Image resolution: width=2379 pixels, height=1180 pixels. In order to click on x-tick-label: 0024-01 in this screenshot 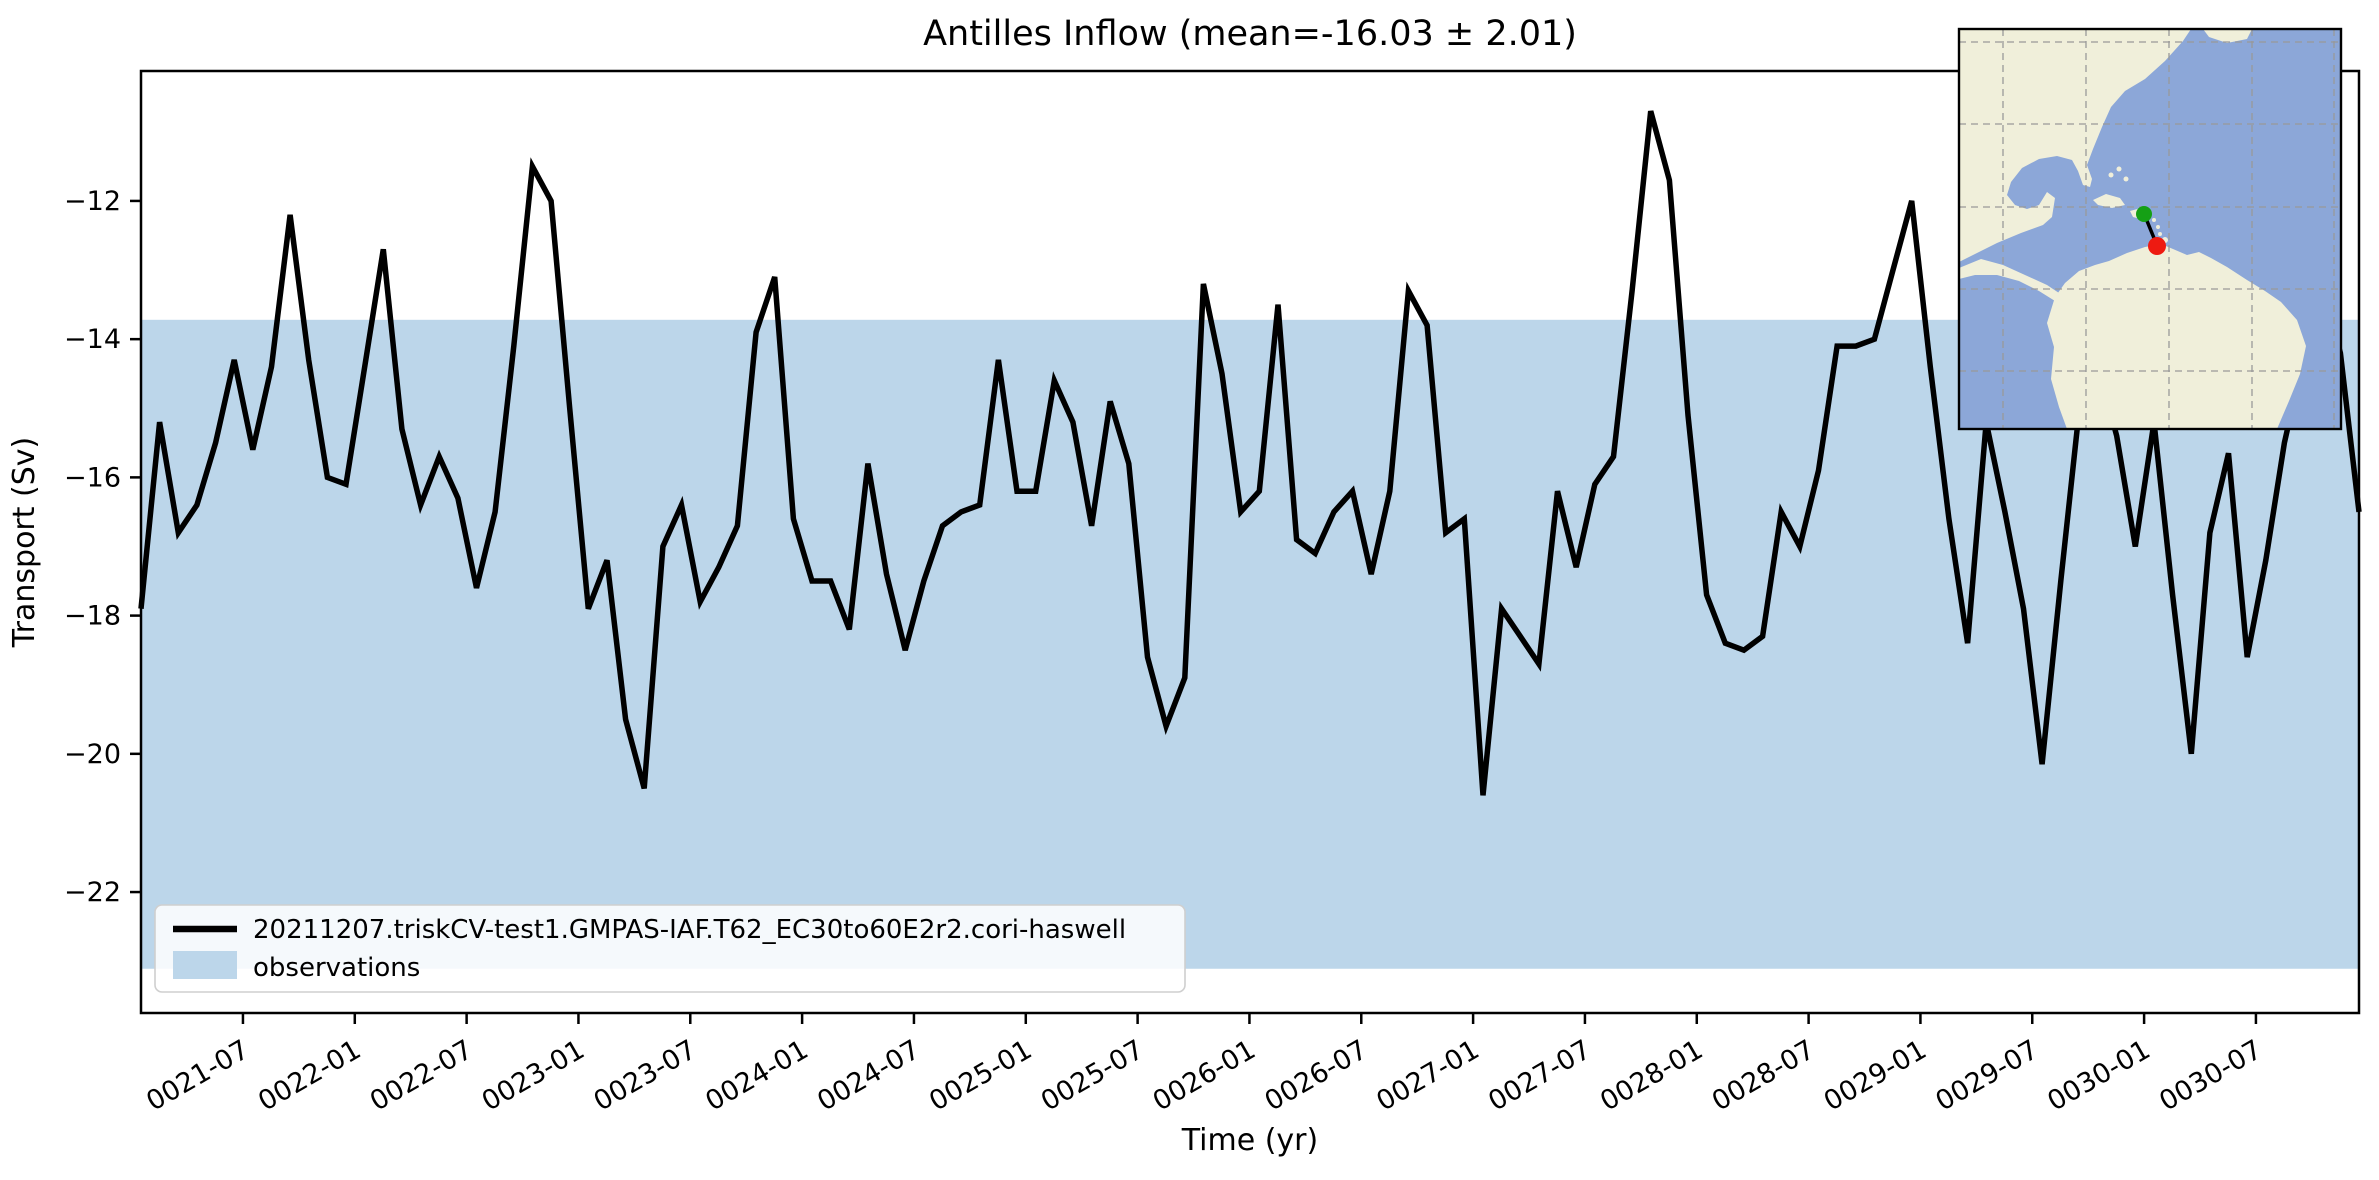, I will do `click(756, 1075)`.